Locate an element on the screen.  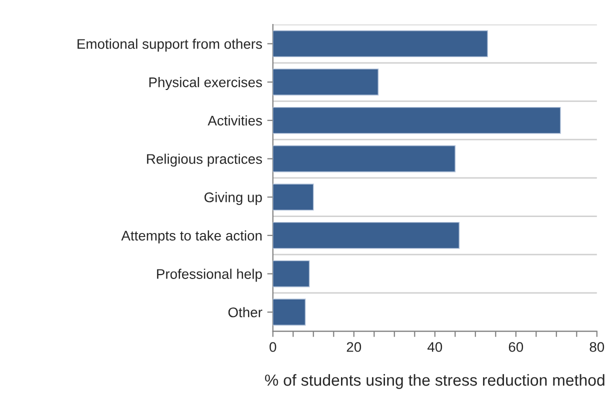
x-tick-label: 20 is located at coordinates (354, 347).